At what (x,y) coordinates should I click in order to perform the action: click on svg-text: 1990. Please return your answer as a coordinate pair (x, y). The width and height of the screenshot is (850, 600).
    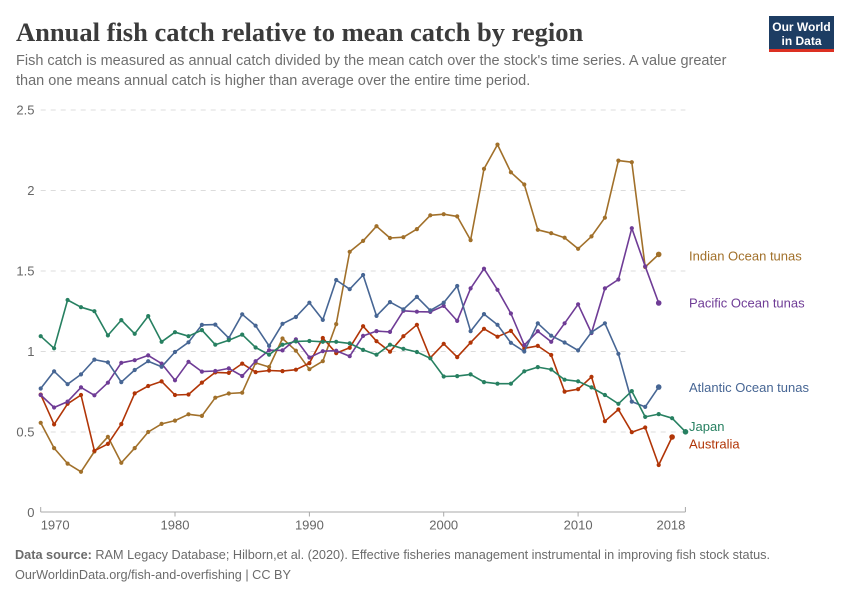
    Looking at the image, I should click on (309, 525).